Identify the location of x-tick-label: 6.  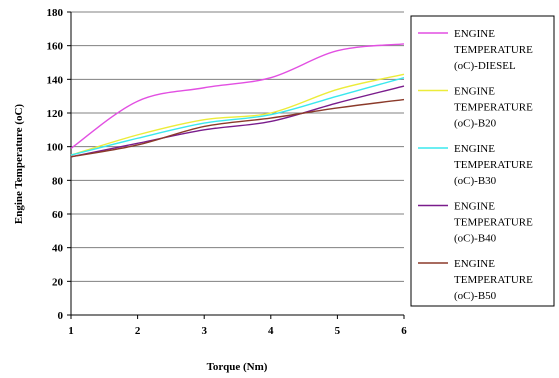
(404, 331).